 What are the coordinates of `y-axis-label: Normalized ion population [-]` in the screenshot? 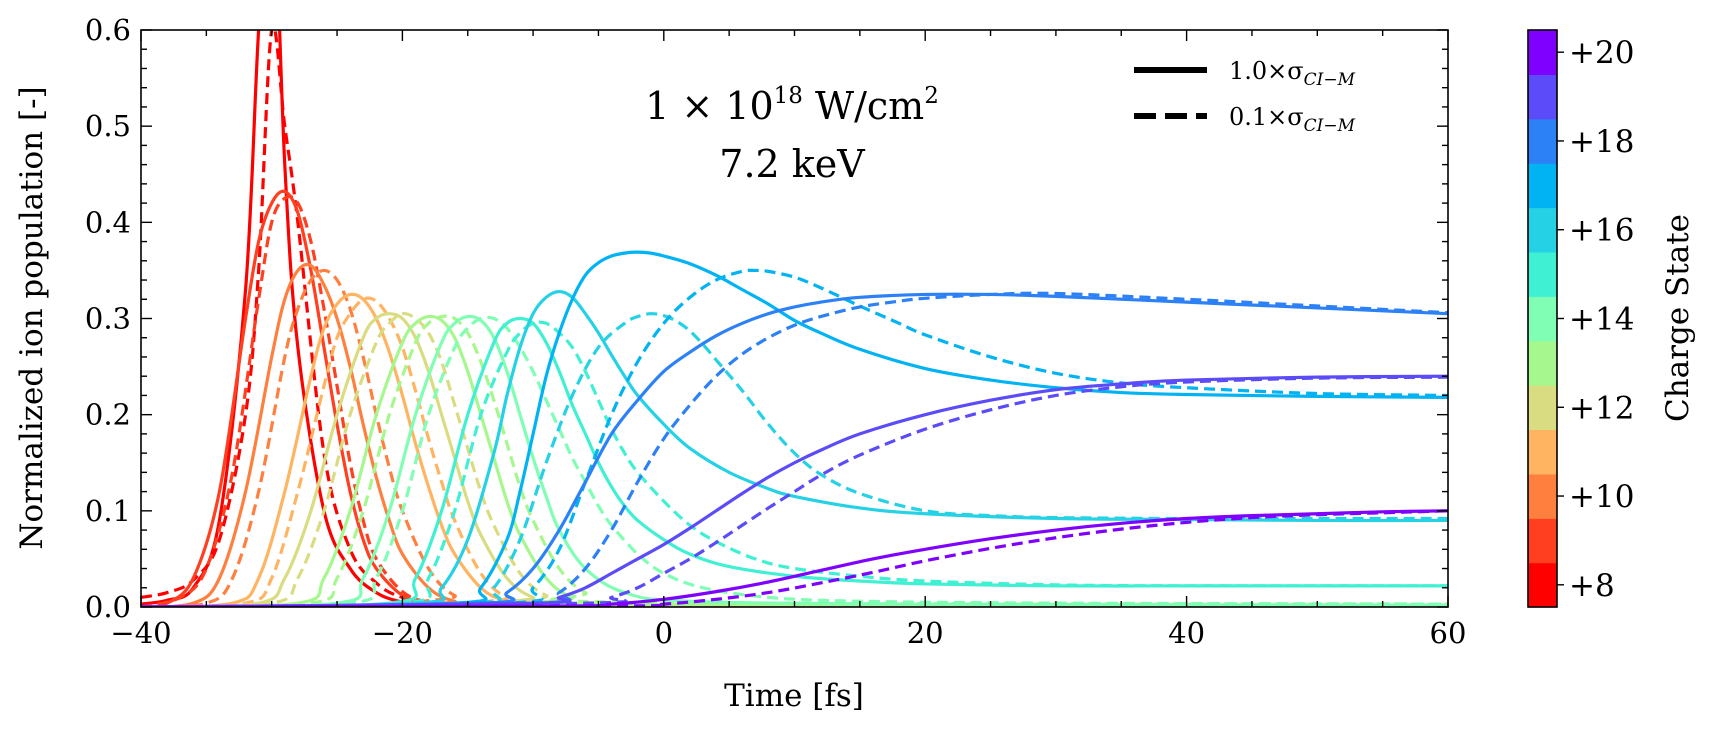 It's located at (32, 317).